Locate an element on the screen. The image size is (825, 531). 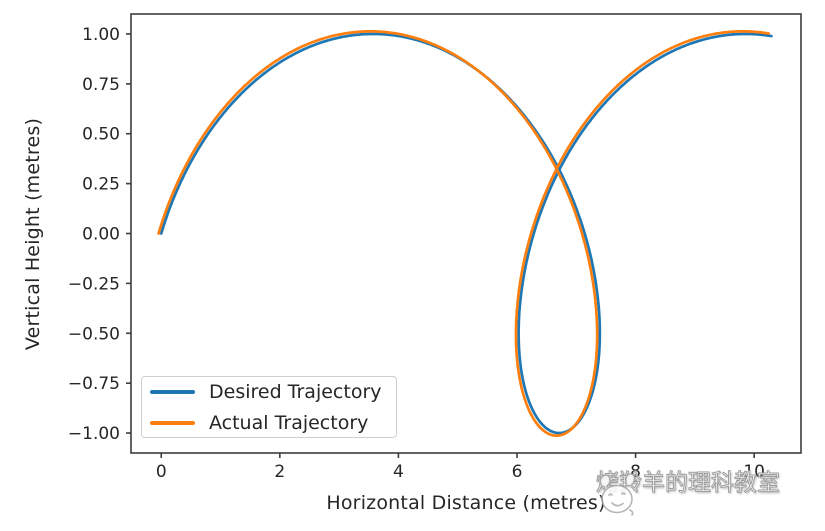
y-tick-label: −0.75 is located at coordinates (94, 384).